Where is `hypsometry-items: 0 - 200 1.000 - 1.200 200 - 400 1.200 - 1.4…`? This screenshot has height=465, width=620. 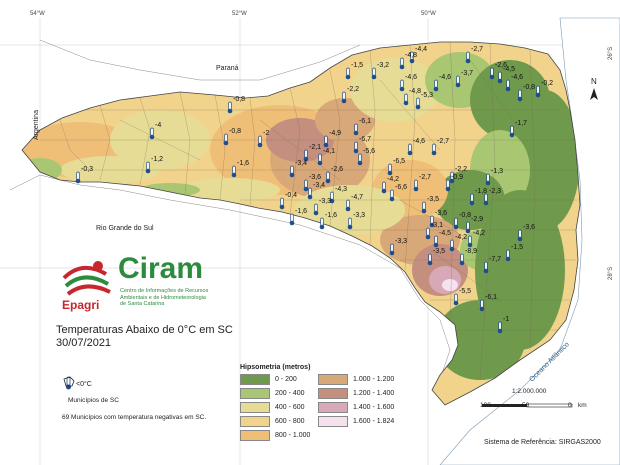
hypsometry-items: 0 - 200 1.000 - 1.200 200 - 400 1.200 - 1.4… is located at coordinates (318, 407).